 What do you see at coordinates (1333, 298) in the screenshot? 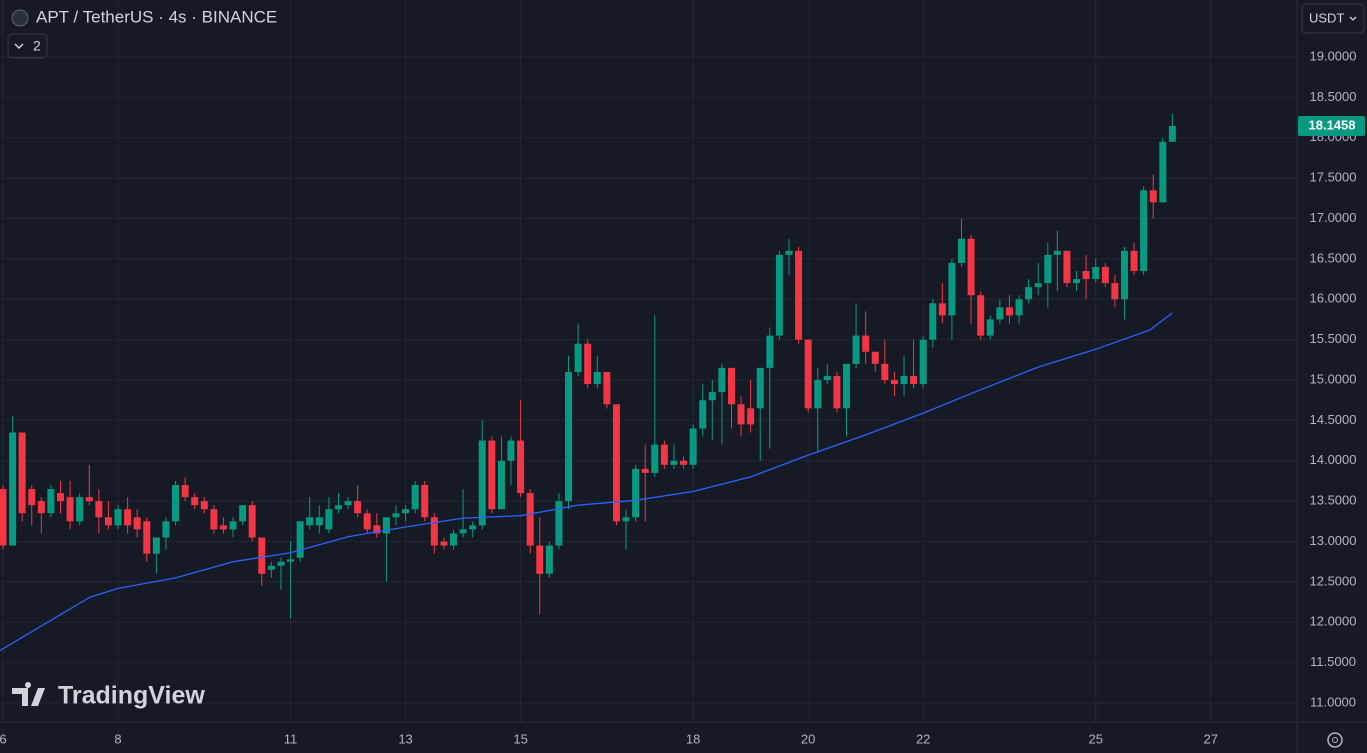
I see `y-tick-label: 16.0000` at bounding box center [1333, 298].